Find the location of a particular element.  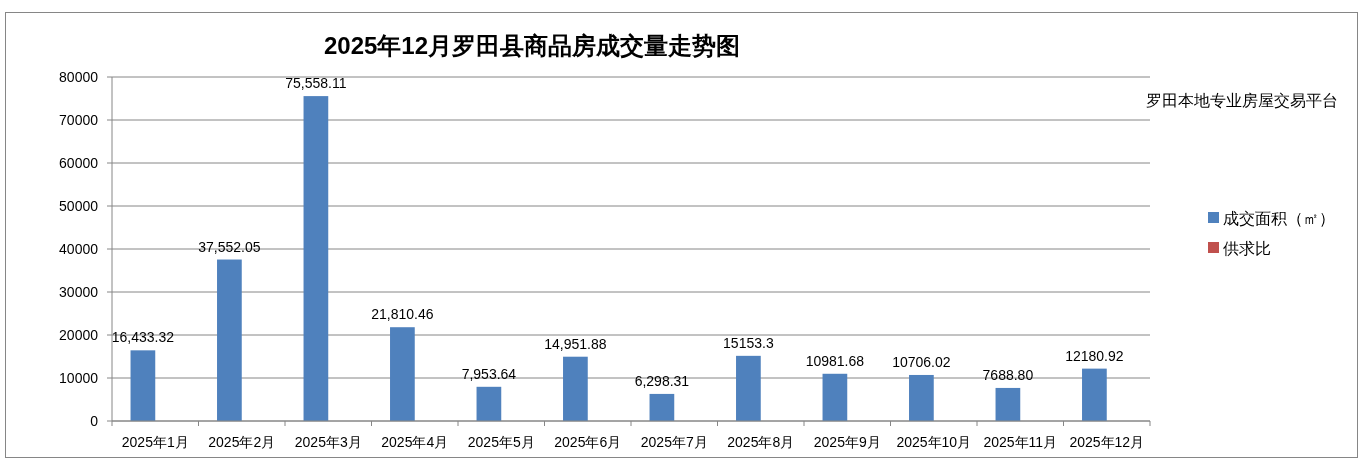

data-label: 37,552.05 is located at coordinates (229, 246).